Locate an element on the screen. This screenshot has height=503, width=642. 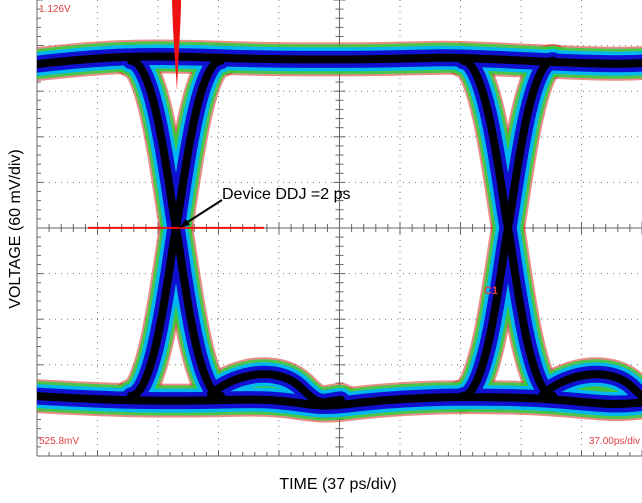
annotation-arrowhead is located at coordinates (184, 223).